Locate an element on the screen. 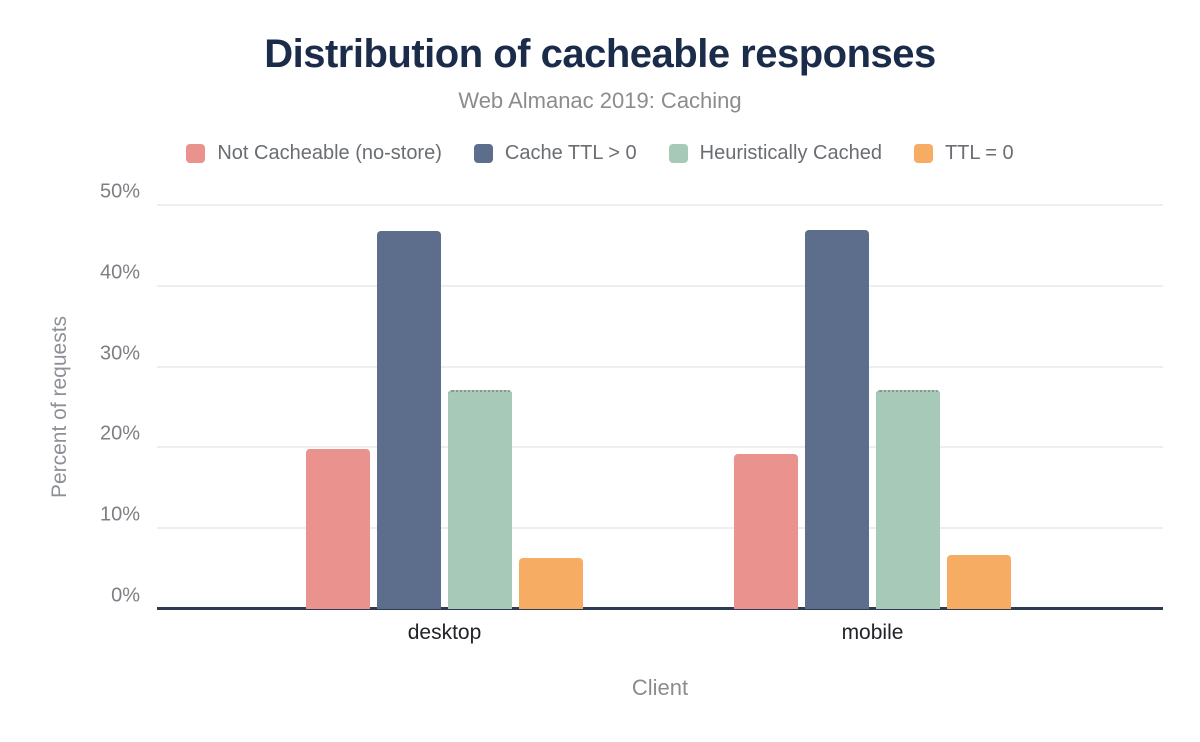 Image resolution: width=1200 pixels, height=742 pixels. bar-group-desktop is located at coordinates (444, 407).